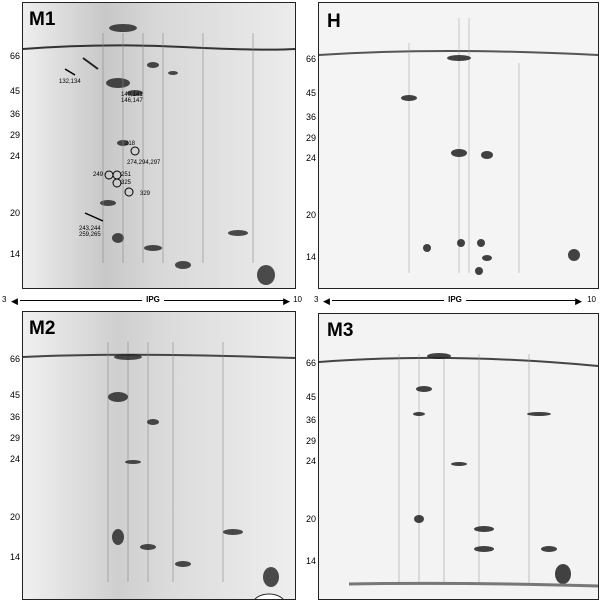 The height and width of the screenshot is (602, 600). I want to click on annotation-140-147: 140,141 146,147, so click(132, 98).